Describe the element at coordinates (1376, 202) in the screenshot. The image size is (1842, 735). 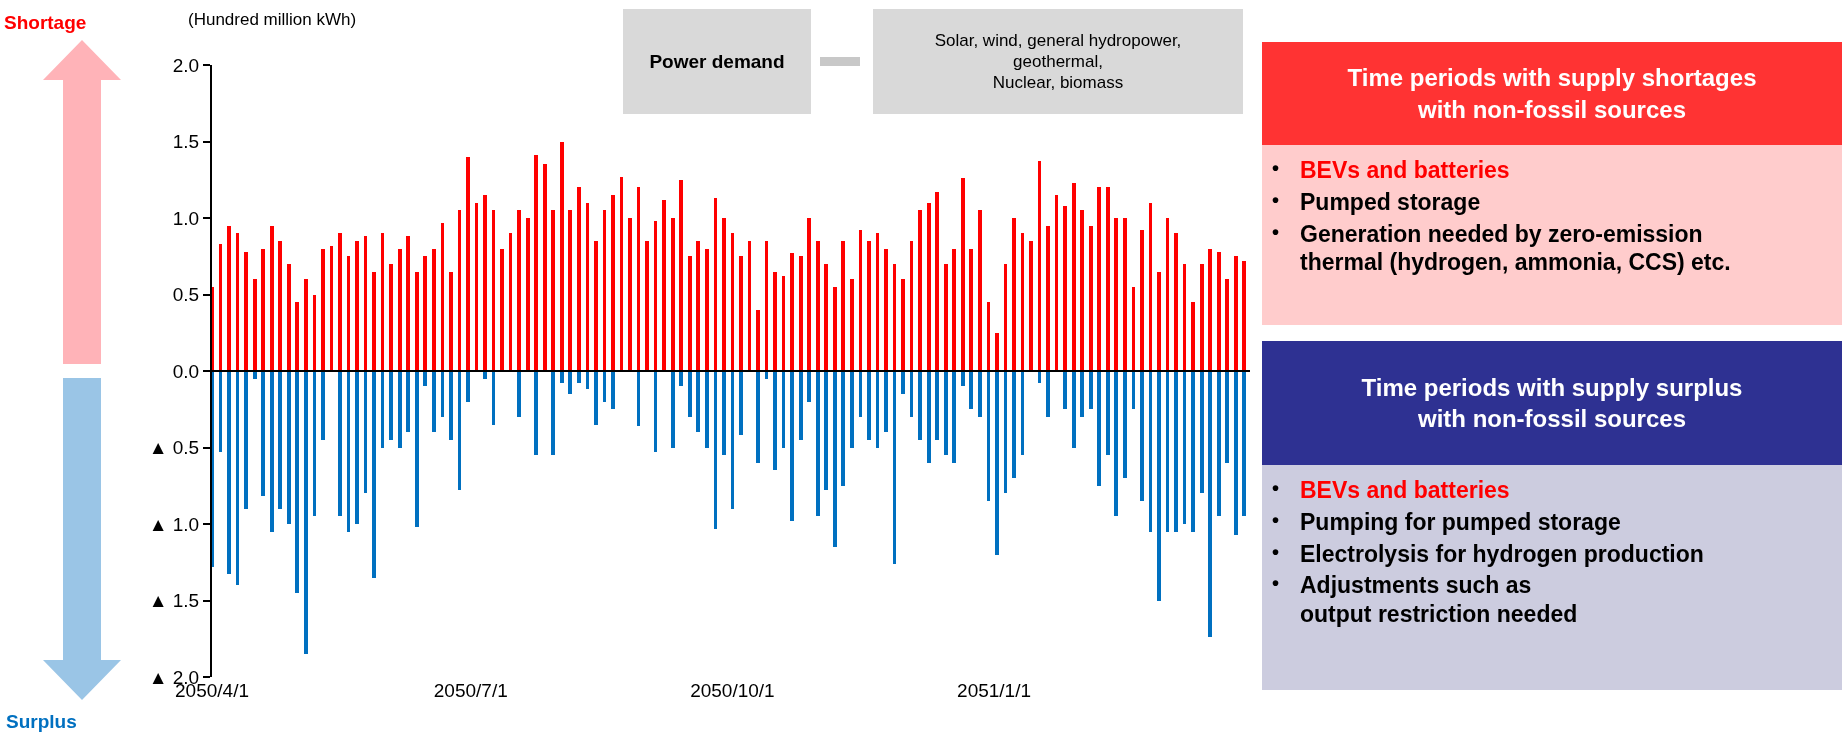
I see `text: • Pumped storage` at that location.